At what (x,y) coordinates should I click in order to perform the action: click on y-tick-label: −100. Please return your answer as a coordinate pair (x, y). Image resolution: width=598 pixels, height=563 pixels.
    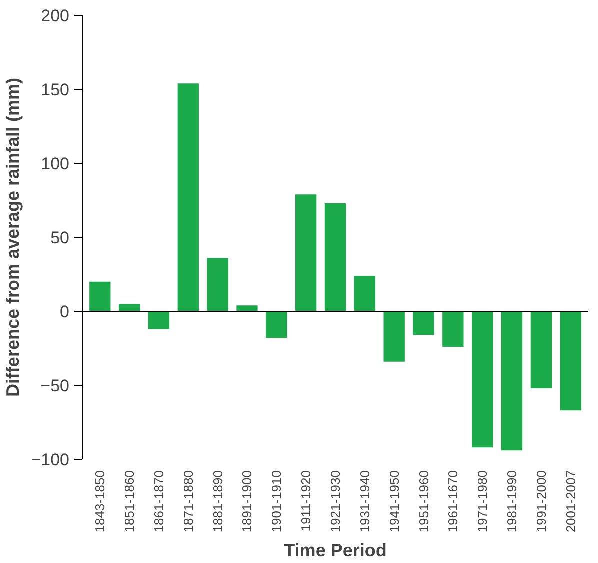
    Looking at the image, I should click on (50, 460).